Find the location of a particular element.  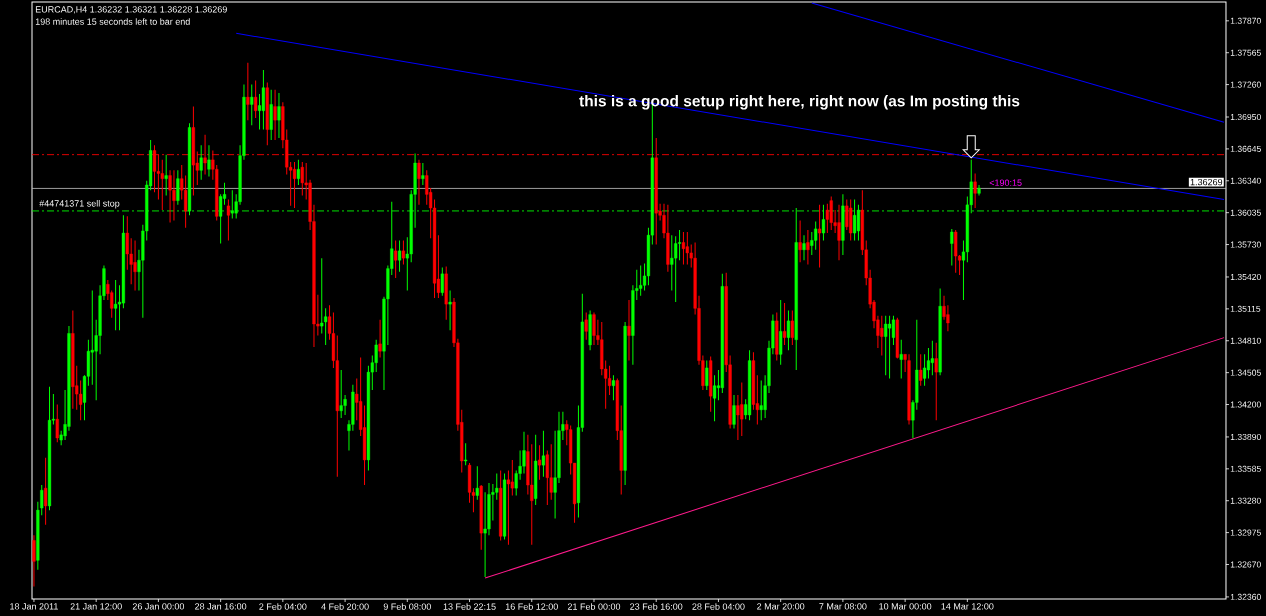

x-tick-label: 21 Jan 12:00 is located at coordinates (96, 606).